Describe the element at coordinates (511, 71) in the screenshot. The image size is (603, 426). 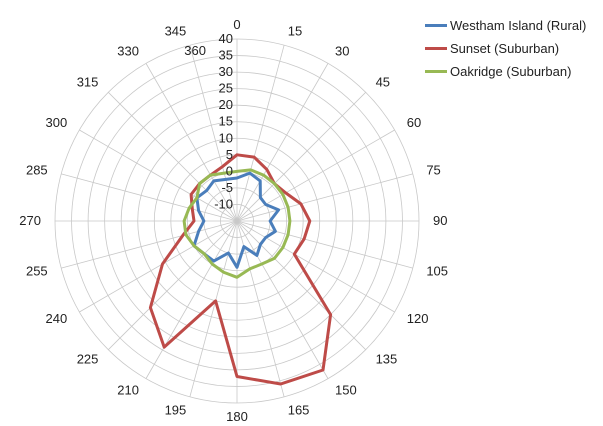
I see `legend-label: Oakridge (Suburban)` at that location.